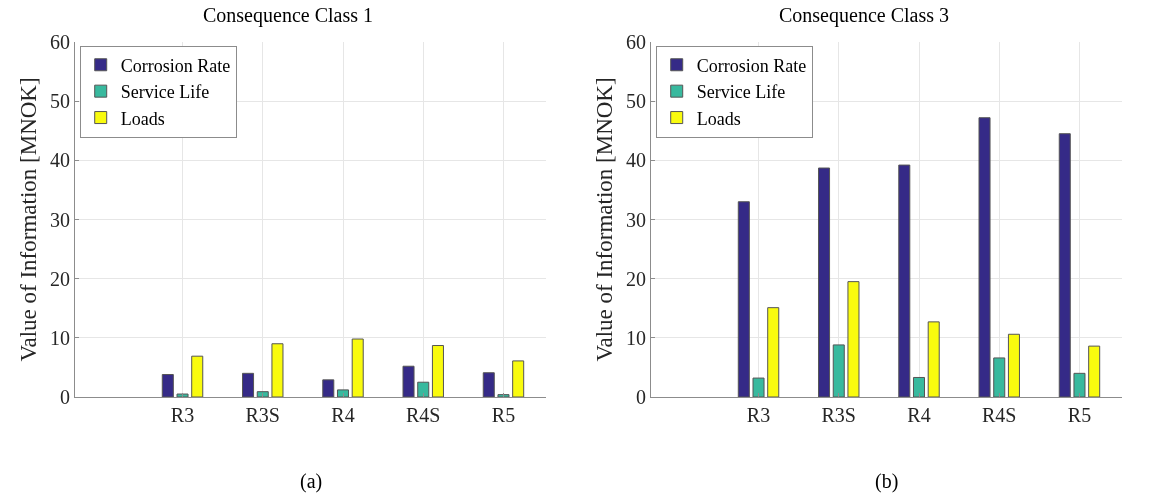 This screenshot has width=1152, height=501. I want to click on text: (b), so click(887, 481).